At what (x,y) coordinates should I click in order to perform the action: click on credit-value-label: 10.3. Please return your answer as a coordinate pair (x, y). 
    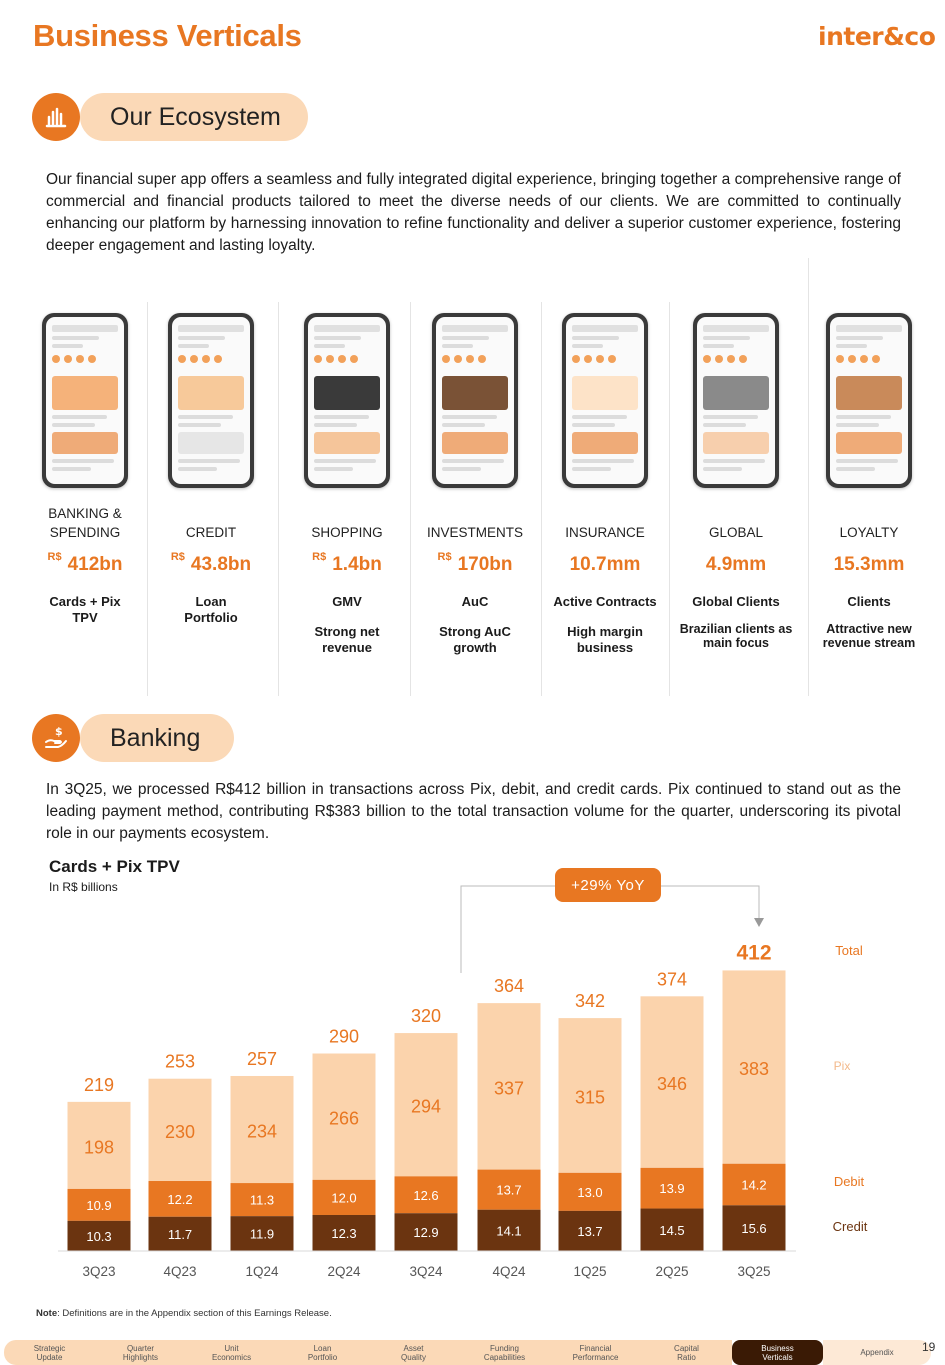
    Looking at the image, I should click on (98, 1236).